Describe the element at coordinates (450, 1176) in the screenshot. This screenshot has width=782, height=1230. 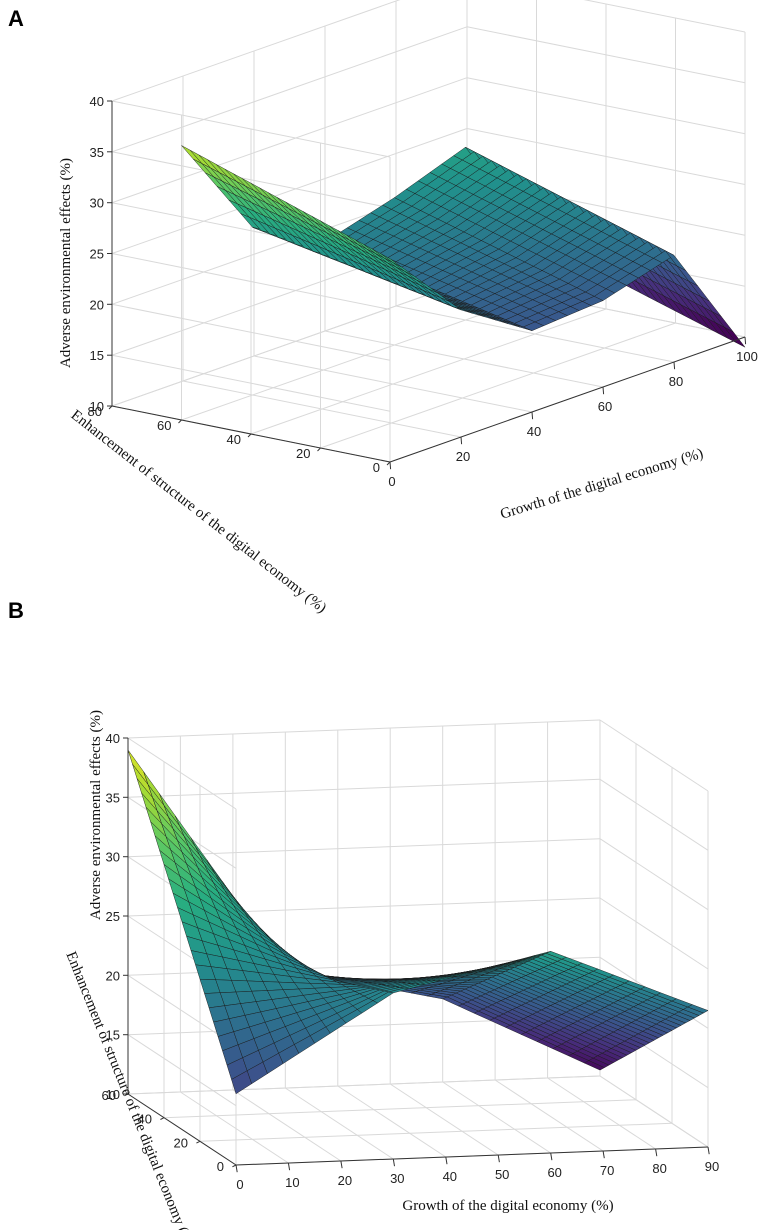
I see `x-tick-label: 40` at that location.